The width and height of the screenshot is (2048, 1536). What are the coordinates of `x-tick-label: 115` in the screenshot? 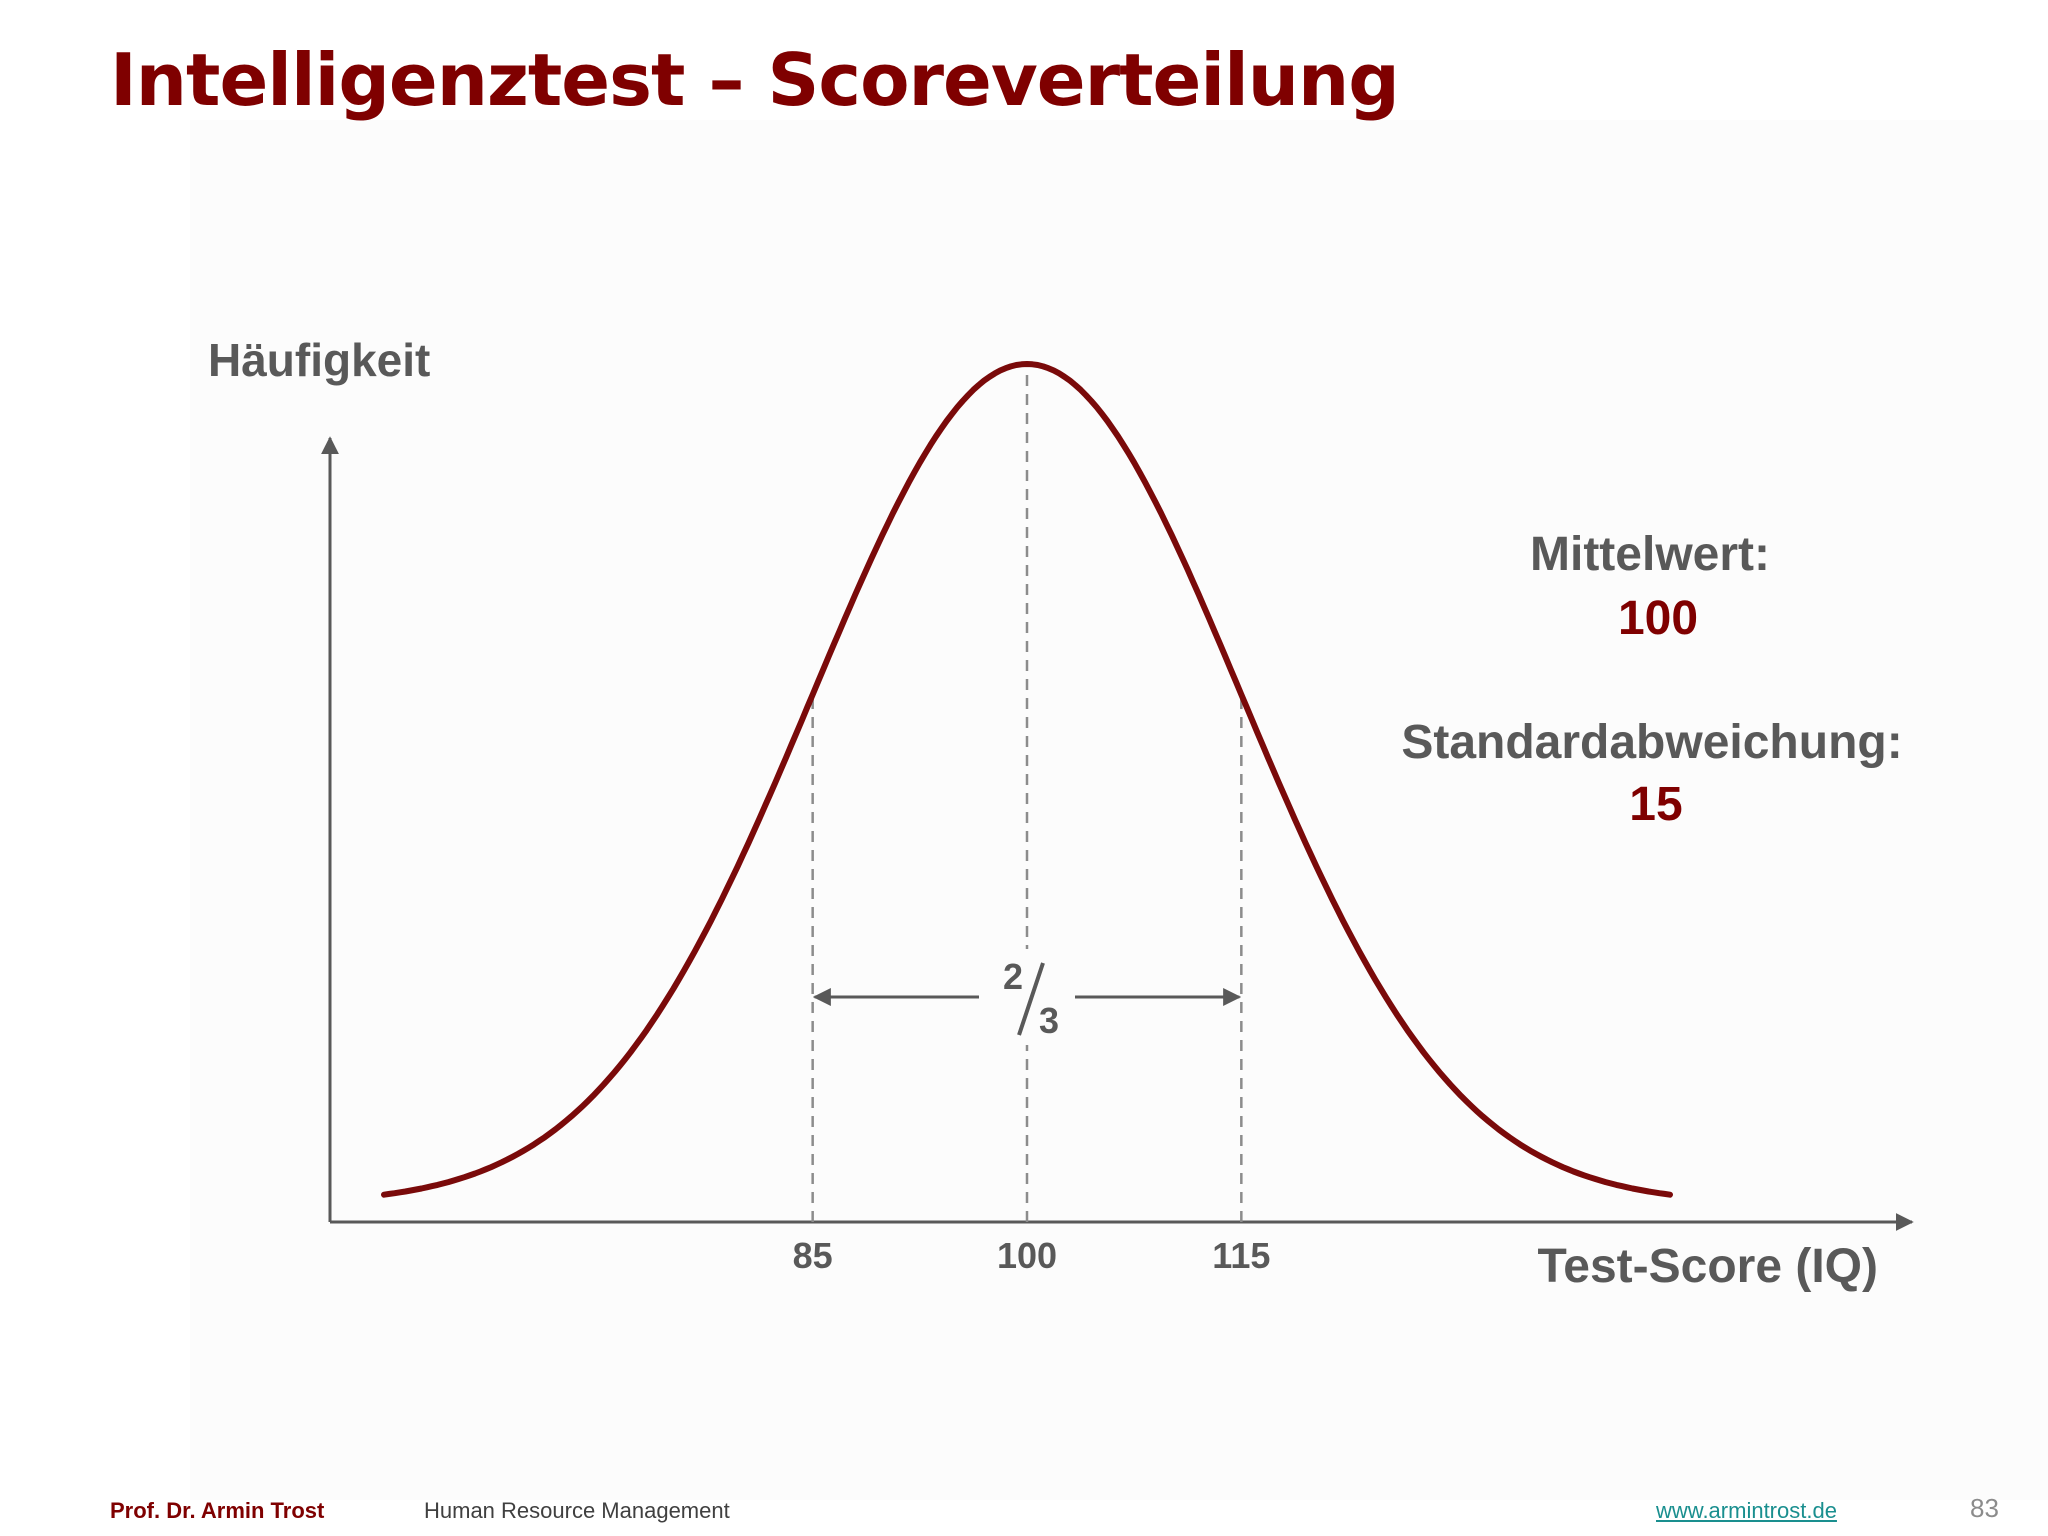 It's located at (1241, 1255).